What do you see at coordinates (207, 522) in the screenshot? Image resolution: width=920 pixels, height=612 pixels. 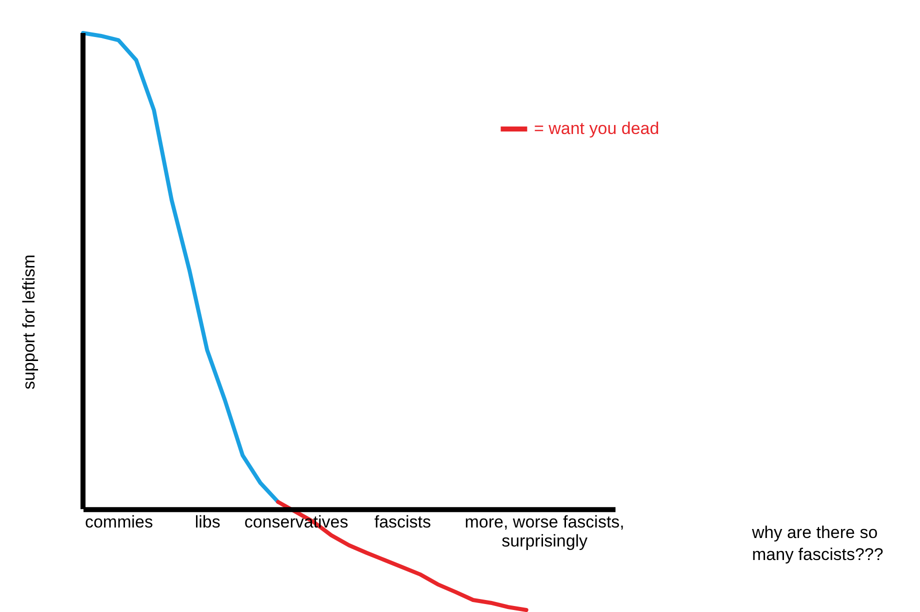 I see `x-tick-label: libs` at bounding box center [207, 522].